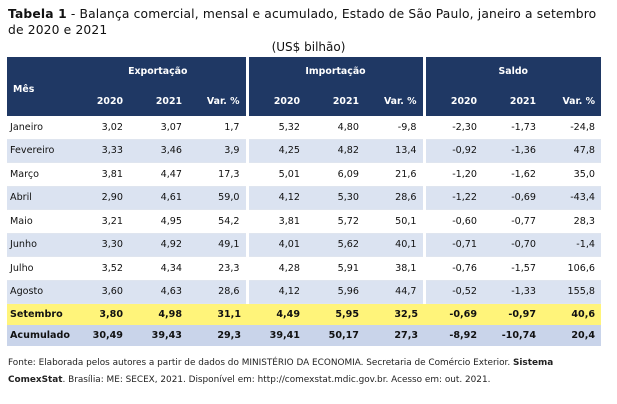 The height and width of the screenshot is (404, 617). I want to click on value-cell: 17,3, so click(217, 174).